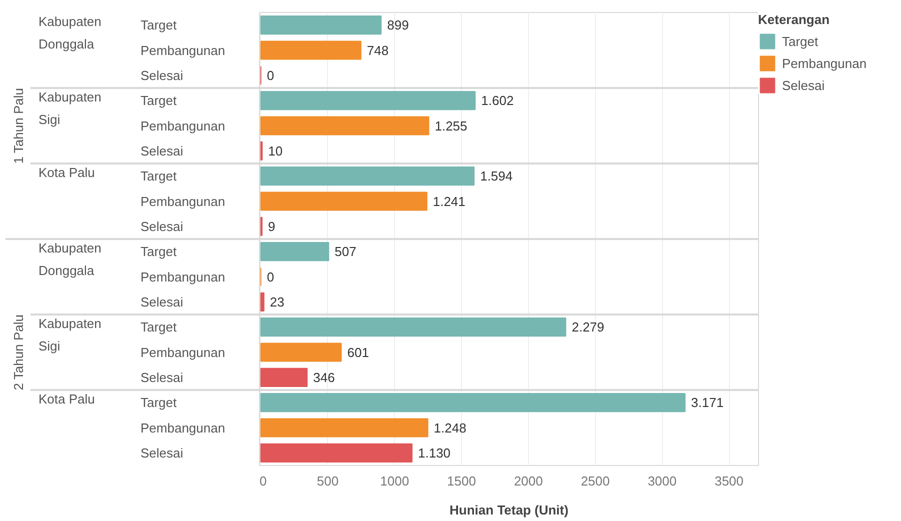  I want to click on legend-label: Pembangunan, so click(824, 63).